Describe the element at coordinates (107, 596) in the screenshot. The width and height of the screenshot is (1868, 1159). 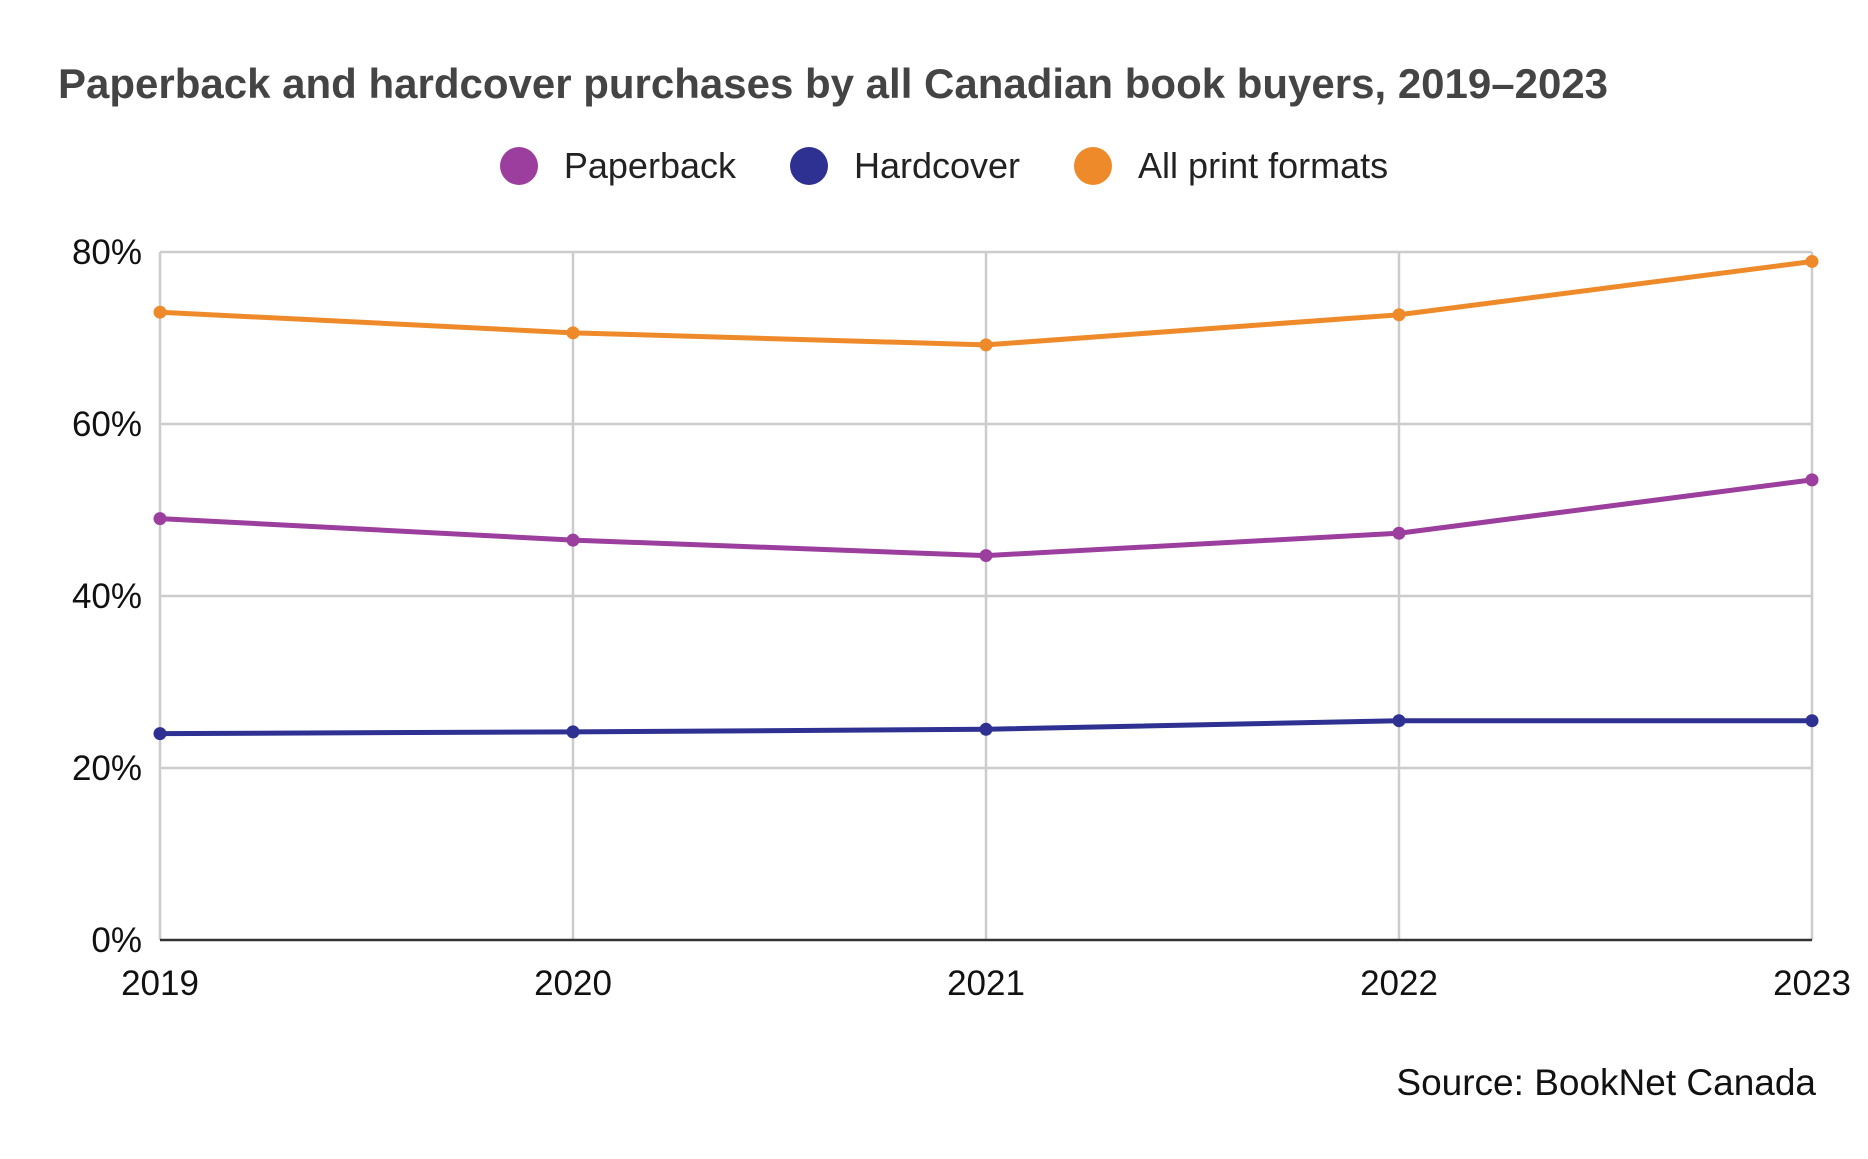
I see `y-tick-label: 40%` at that location.